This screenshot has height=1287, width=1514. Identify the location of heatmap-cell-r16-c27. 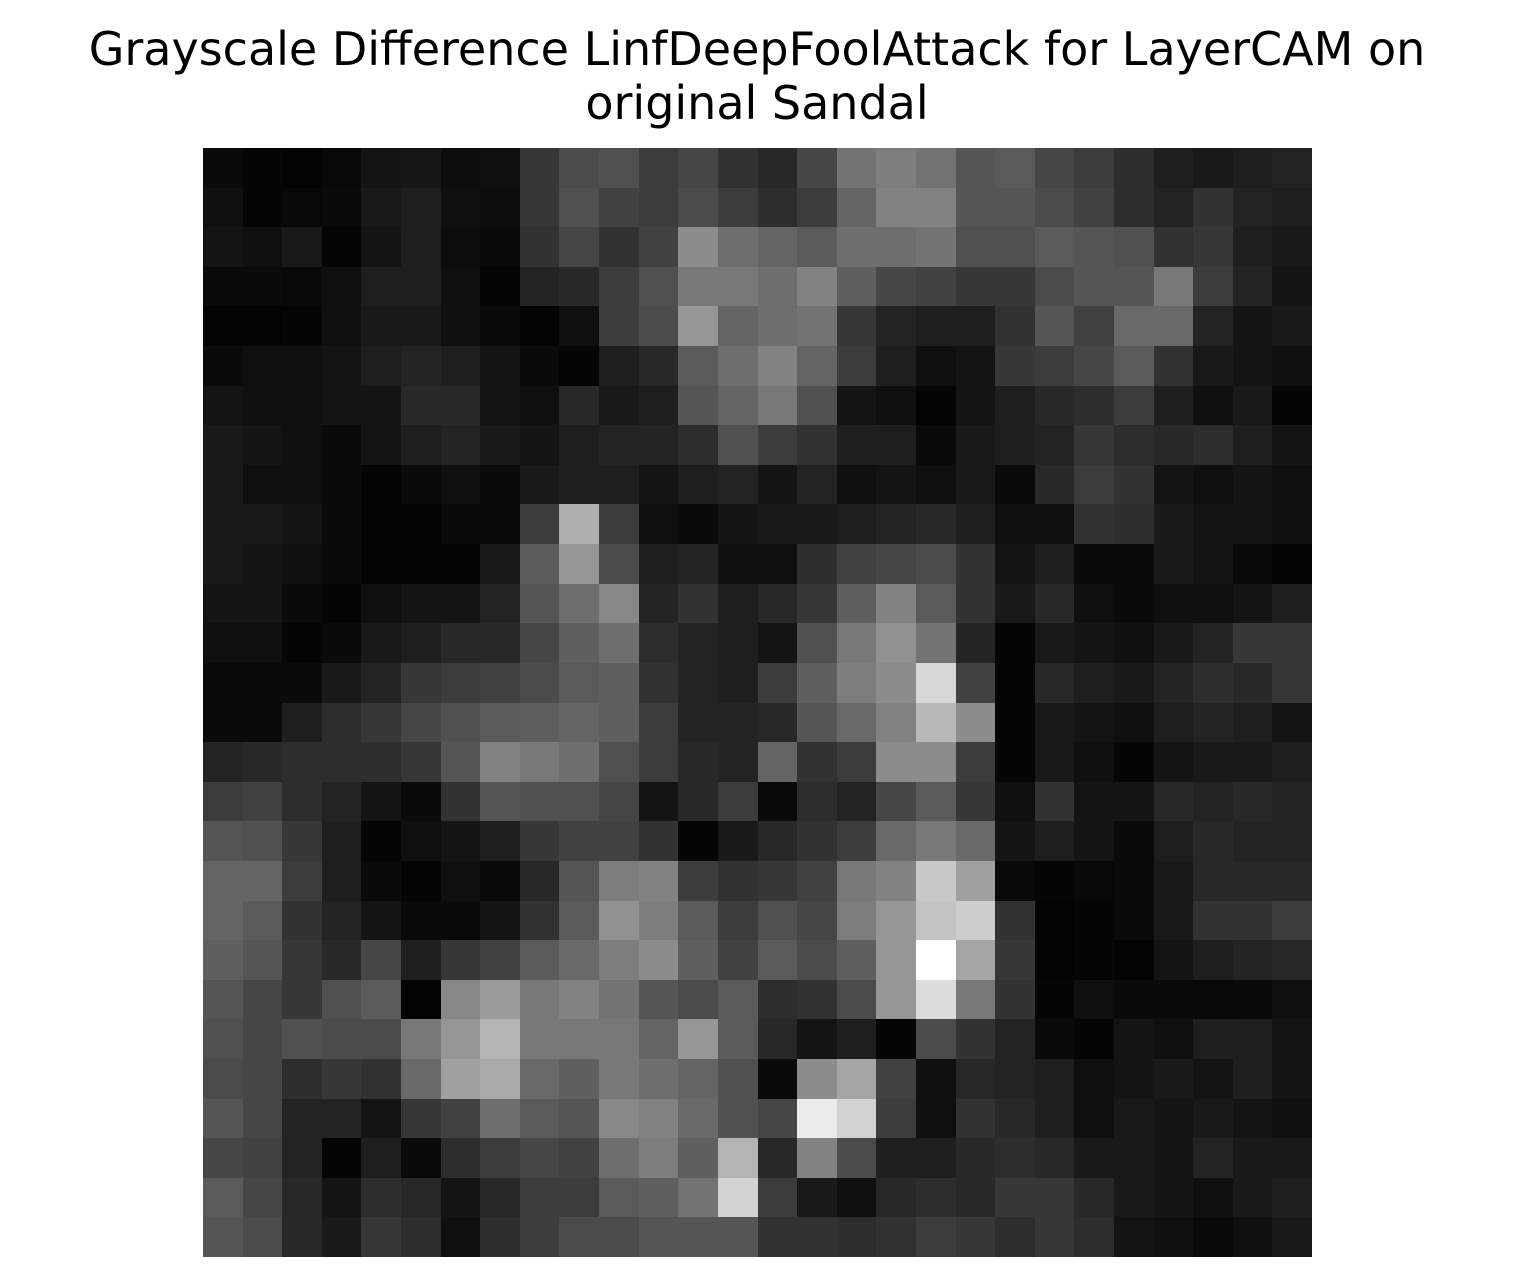
(1292, 801).